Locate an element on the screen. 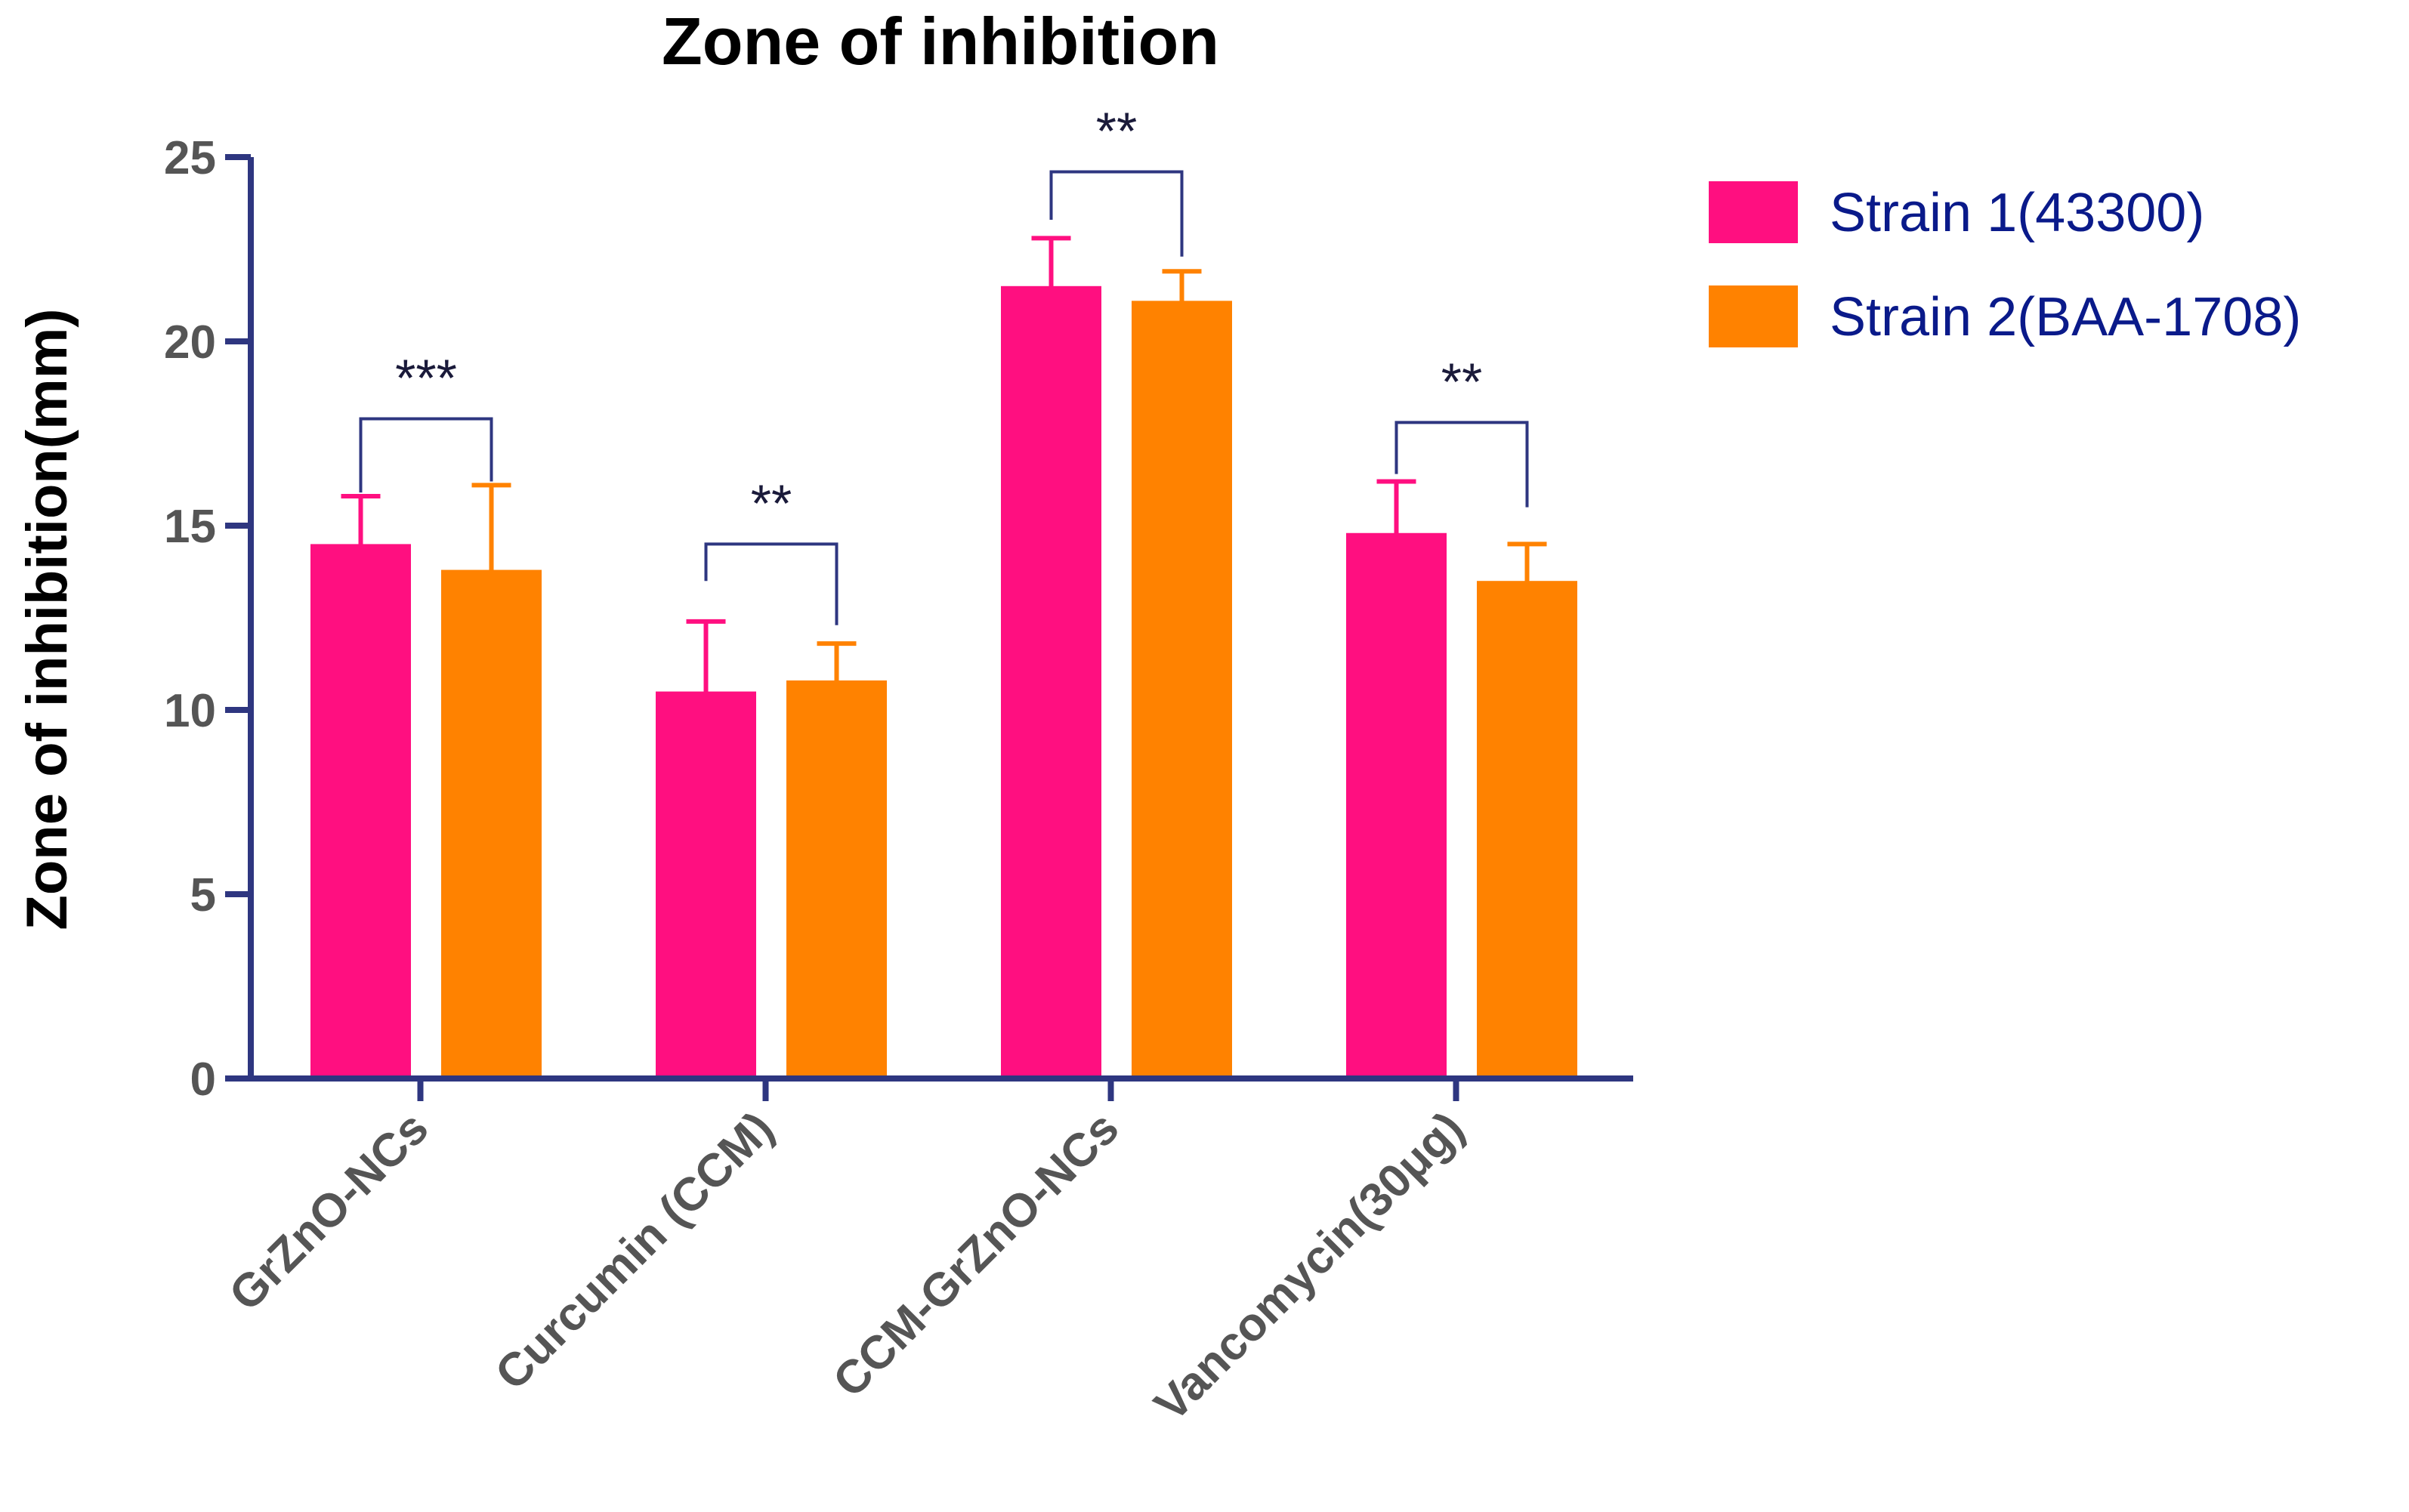  y-tick-label-10: 10 is located at coordinates (190, 711).